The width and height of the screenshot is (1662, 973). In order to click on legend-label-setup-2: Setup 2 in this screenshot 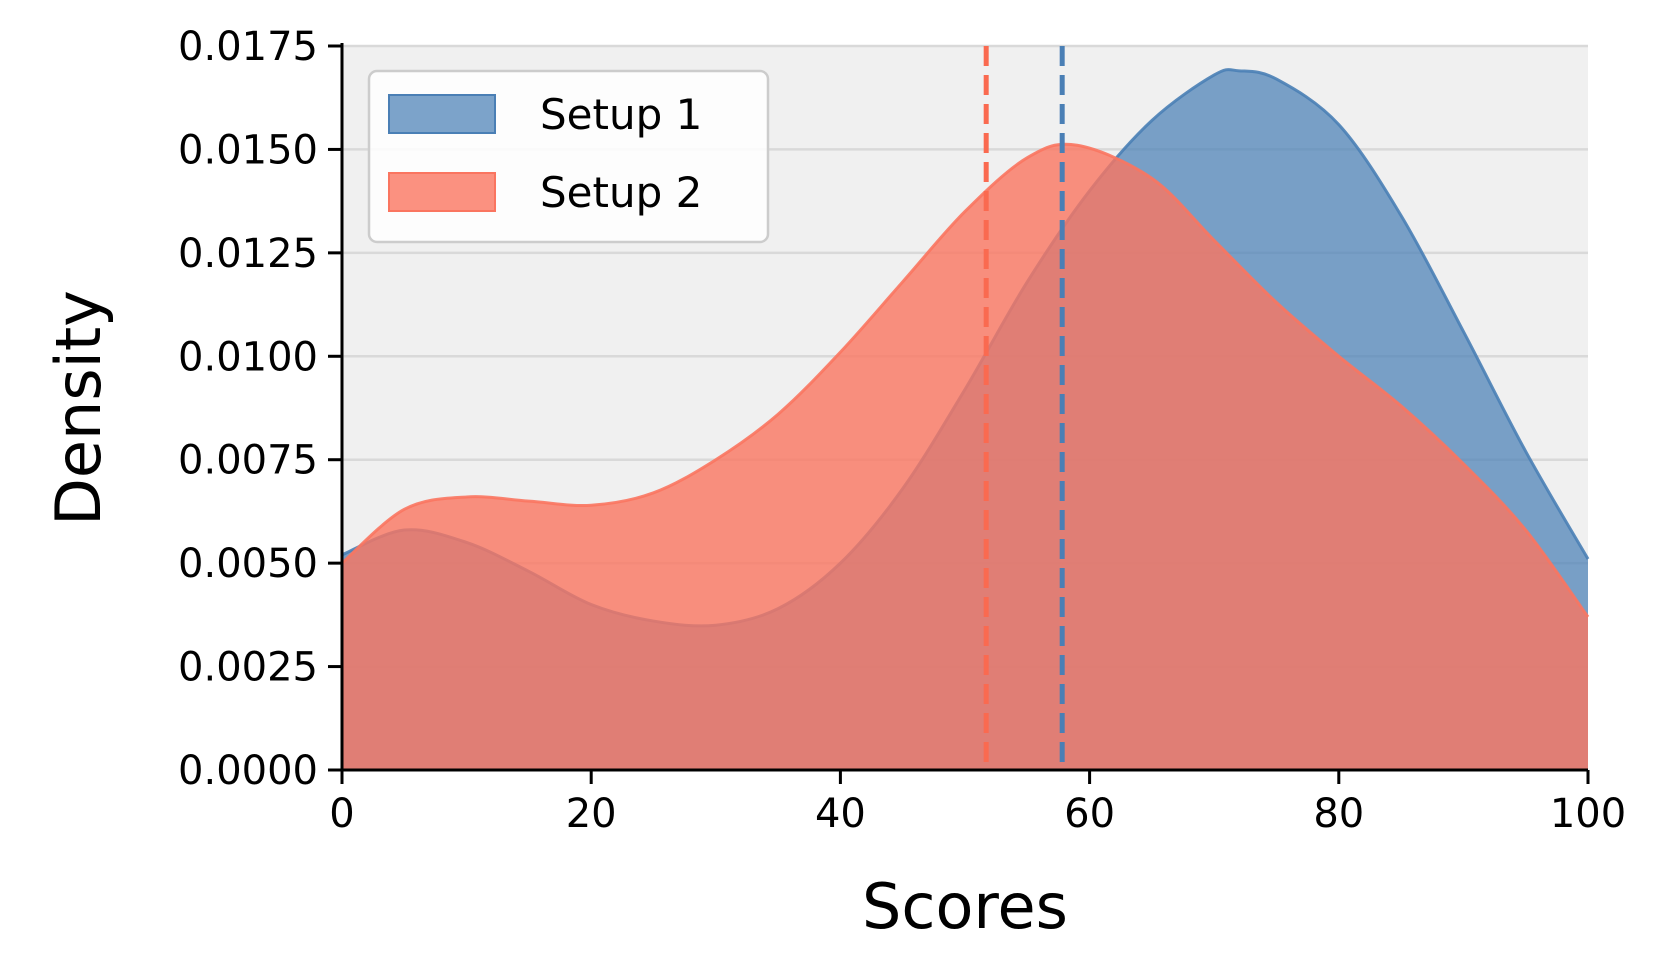, I will do `click(621, 192)`.